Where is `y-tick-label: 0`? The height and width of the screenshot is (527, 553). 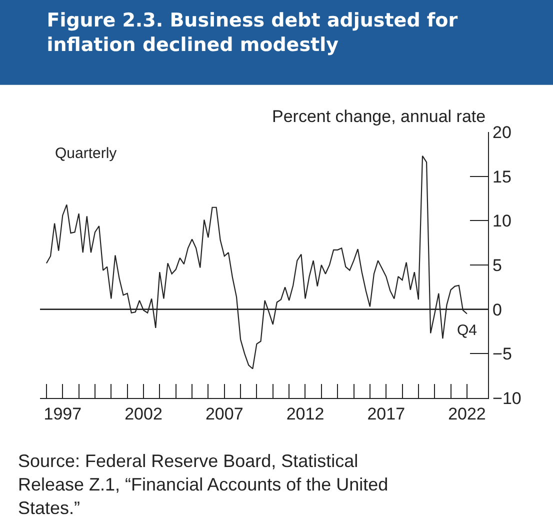
y-tick-label: 0 is located at coordinates (497, 310).